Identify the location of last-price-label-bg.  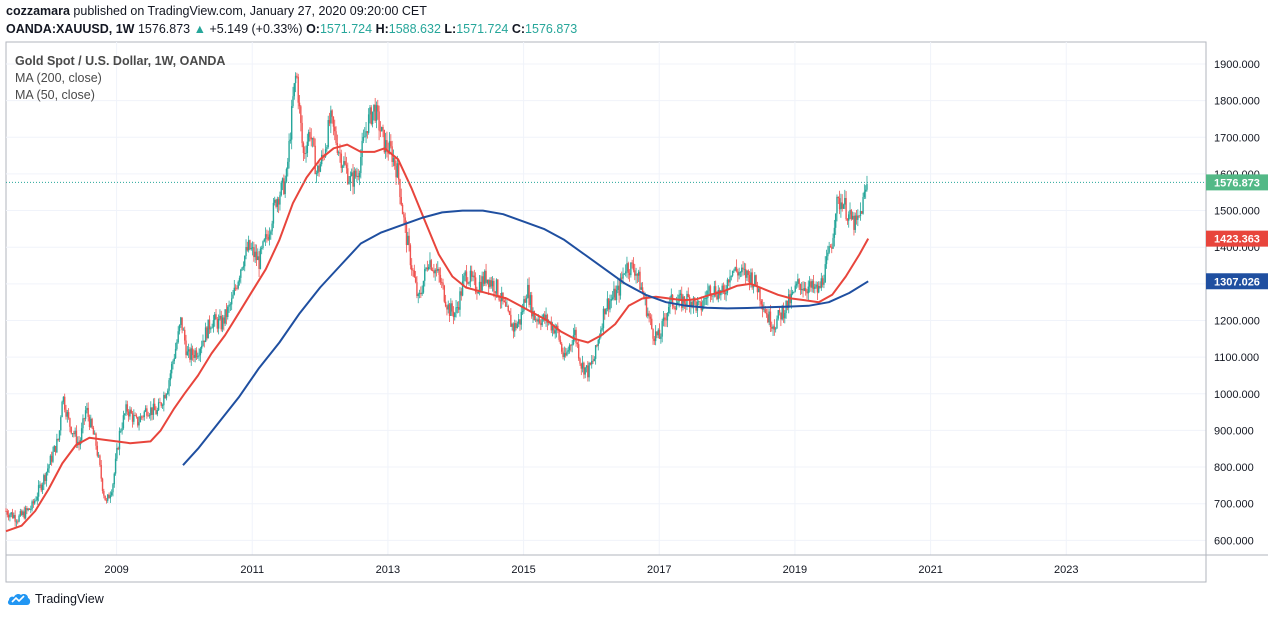
(1237, 182).